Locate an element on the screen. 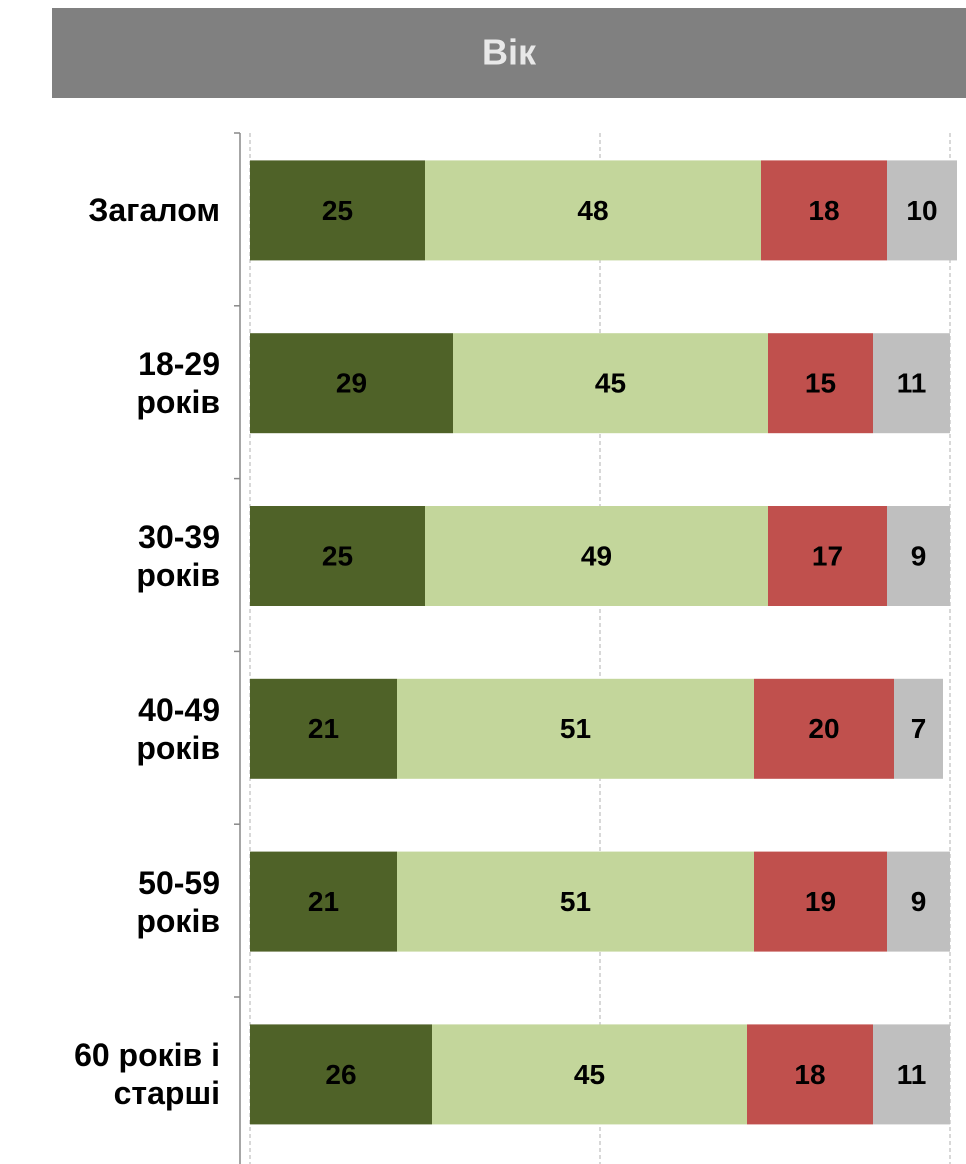 Image resolution: width=966 pixels, height=1164 pixels. value-label: 49 is located at coordinates (596, 555).